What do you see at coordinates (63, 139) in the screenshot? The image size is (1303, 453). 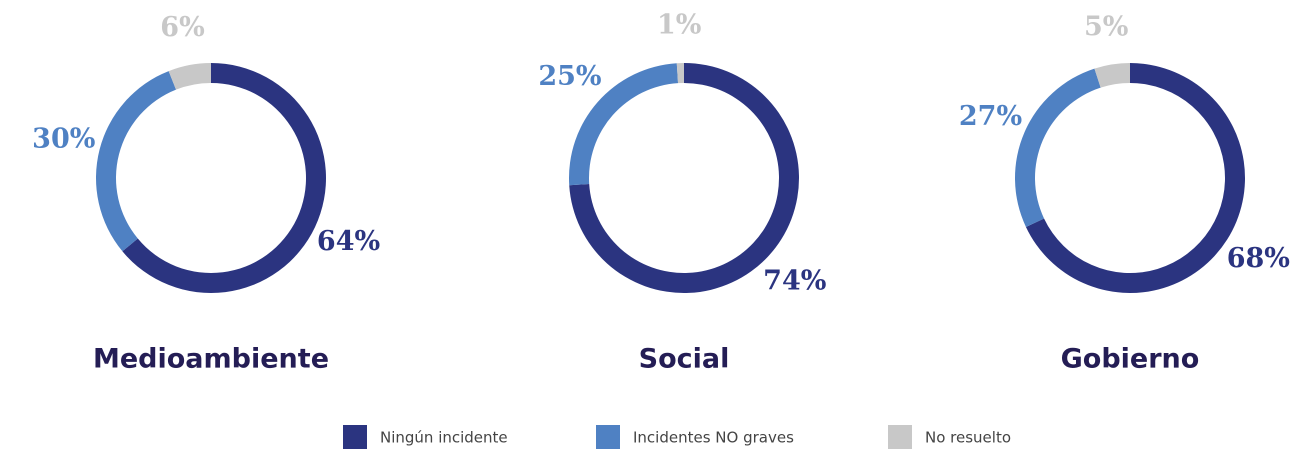 I see `value-label: 30%` at bounding box center [63, 139].